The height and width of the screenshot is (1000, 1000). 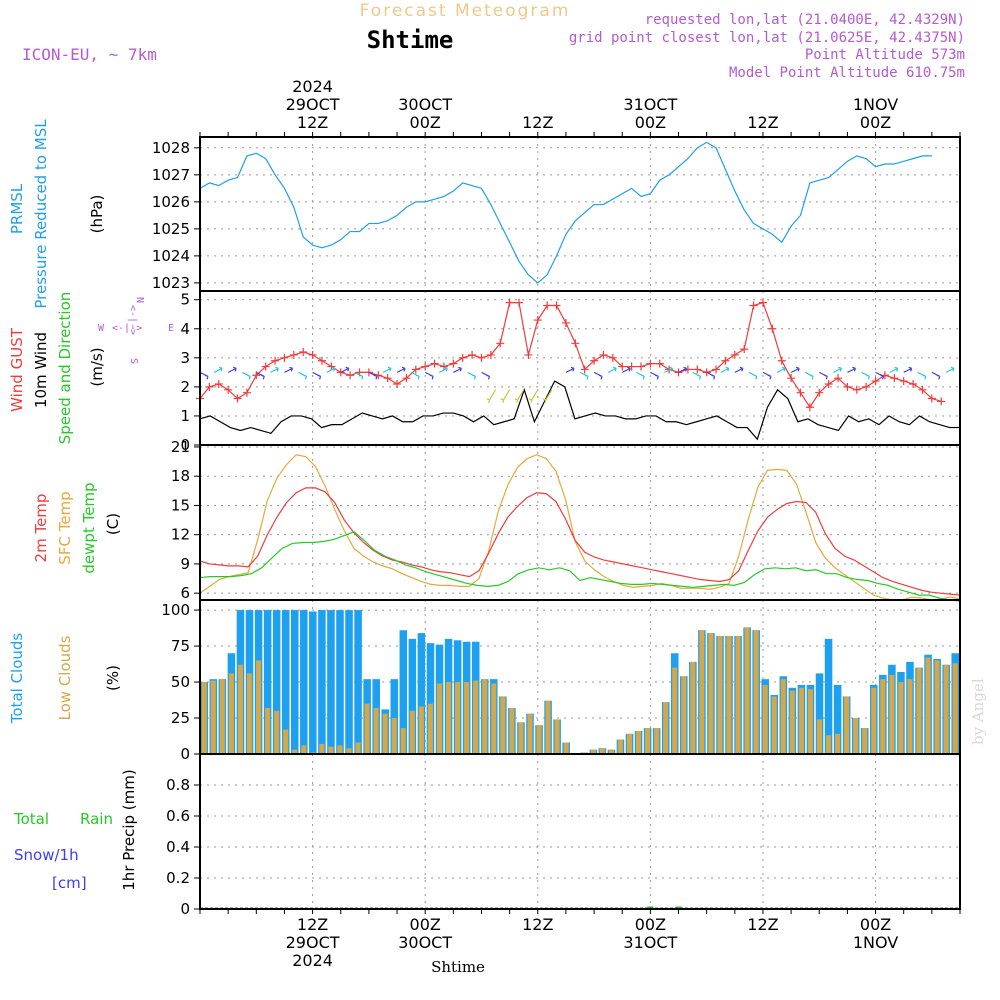 What do you see at coordinates (185, 300) in the screenshot?
I see `y-tick-label: 5` at bounding box center [185, 300].